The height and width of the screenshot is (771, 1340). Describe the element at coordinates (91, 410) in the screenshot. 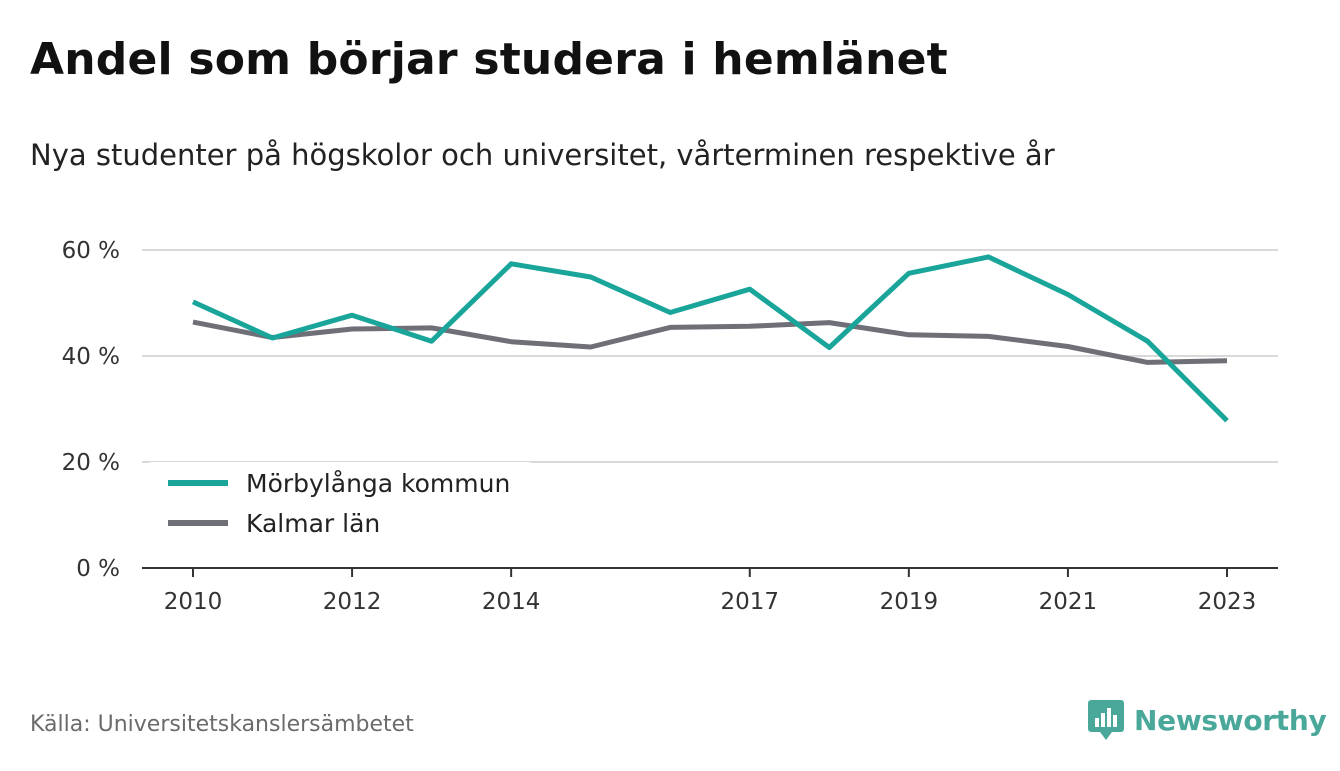

I see `y-axis-ticks: 0 % 20 % 40 % 60 %` at that location.